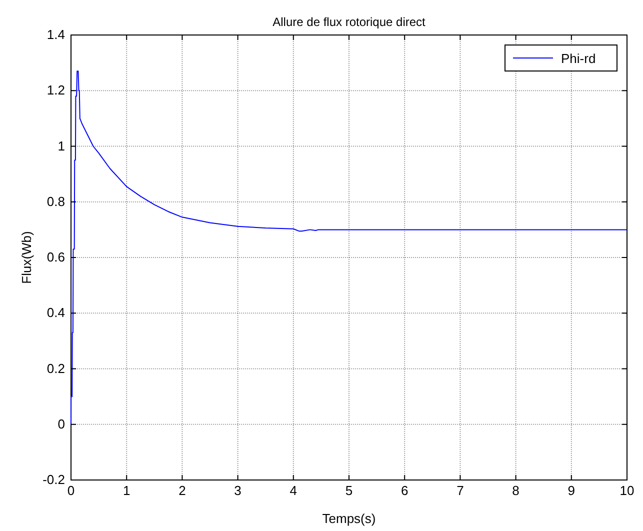 This screenshot has height=531, width=643. What do you see at coordinates (238, 490) in the screenshot?
I see `x-tick-label: 3` at bounding box center [238, 490].